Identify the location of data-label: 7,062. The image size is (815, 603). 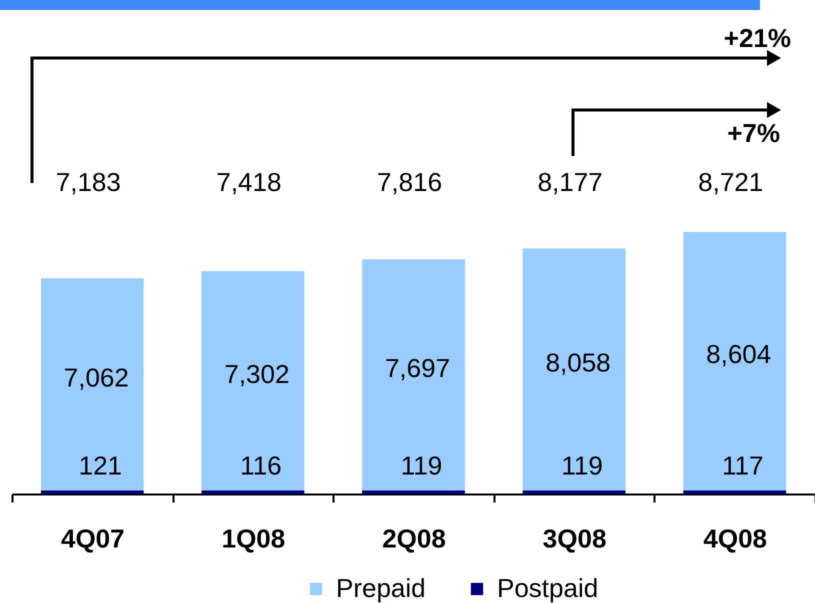
(96, 377).